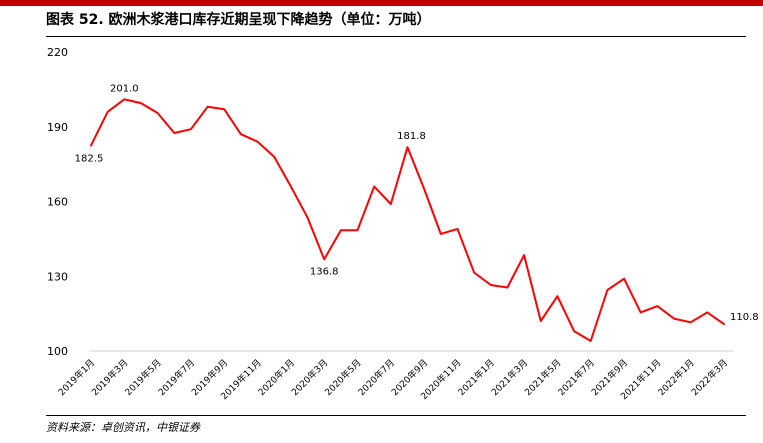 The width and height of the screenshot is (763, 443). Describe the element at coordinates (744, 317) in the screenshot. I see `data-label: 110.8` at that location.